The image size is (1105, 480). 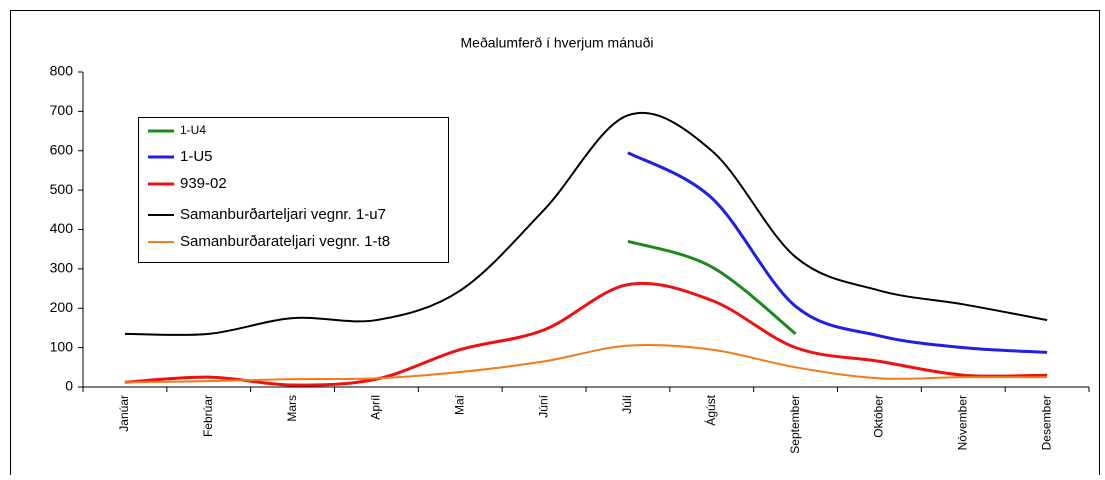 I want to click on x-tick-label: Júlí, so click(x=627, y=403).